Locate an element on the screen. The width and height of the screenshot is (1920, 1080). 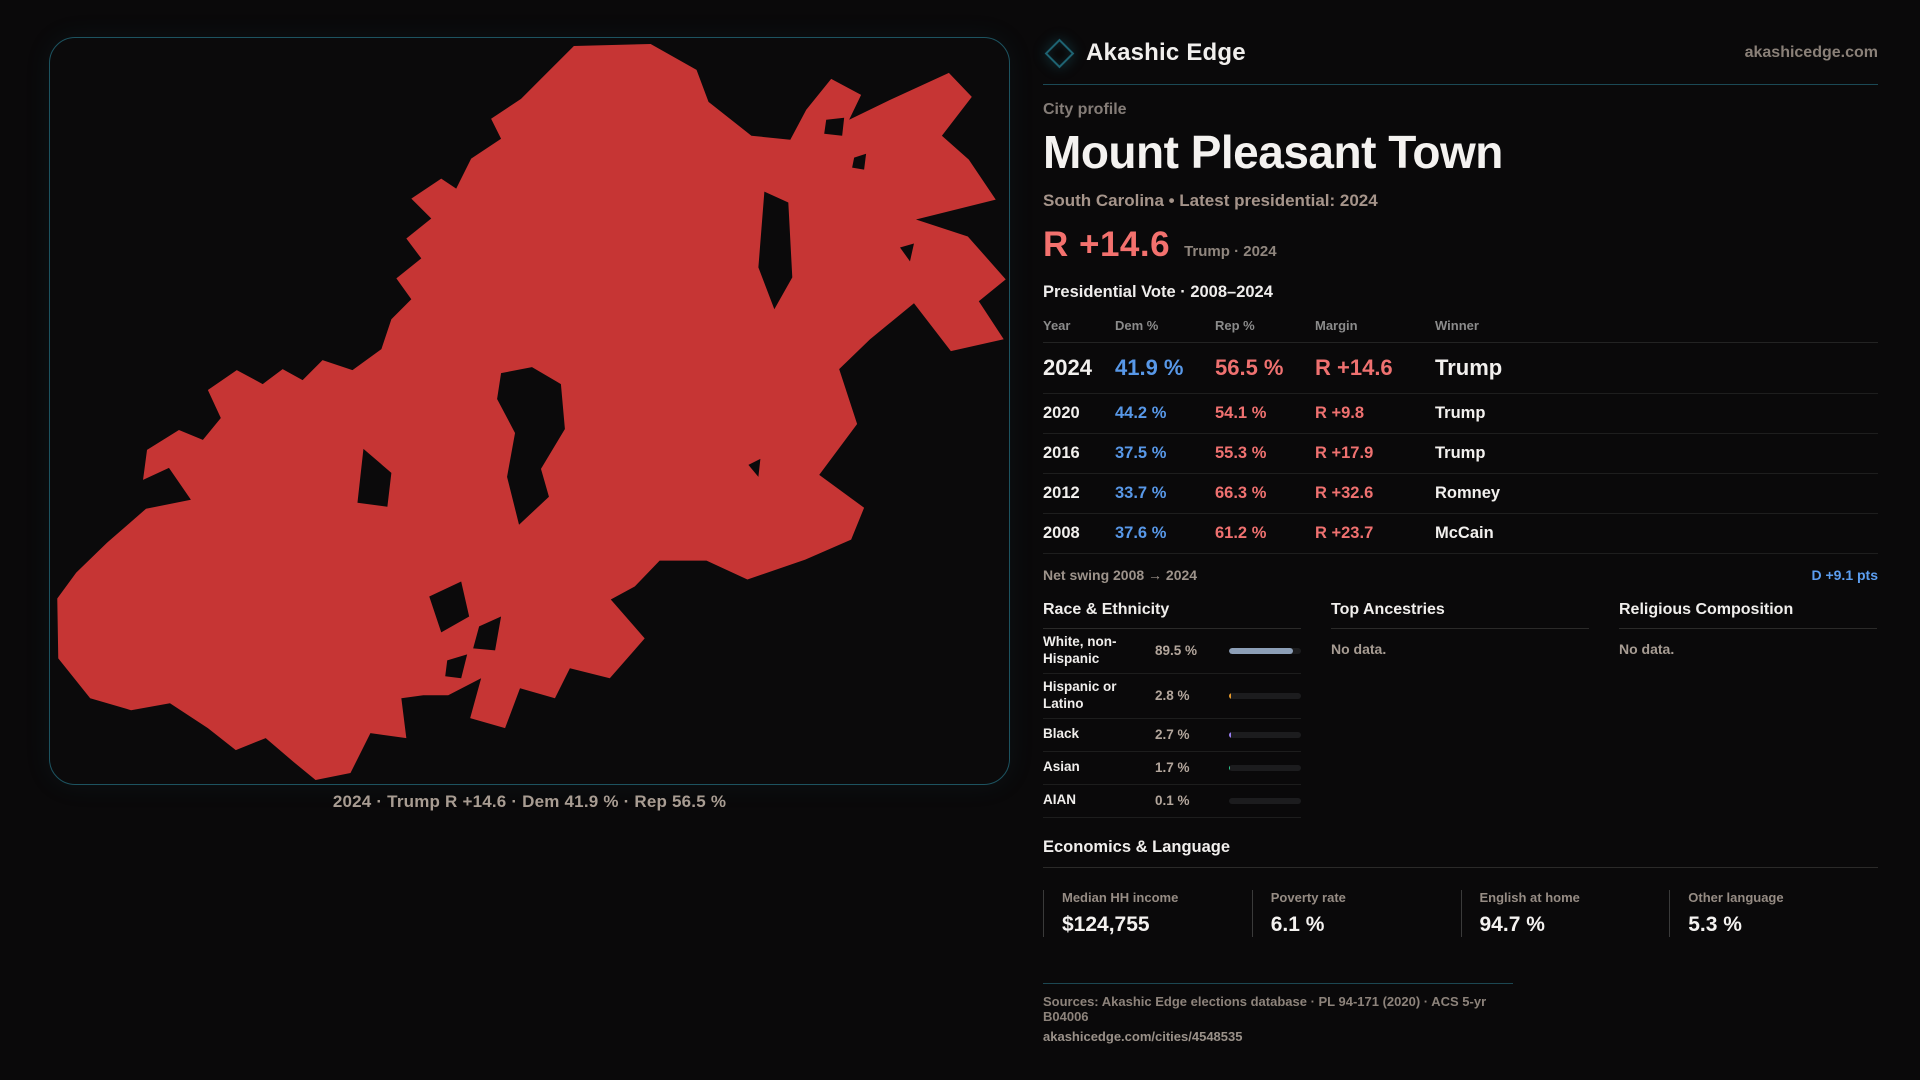
vote-table-title: Presidential Vote · 2008–2024 is located at coordinates (1158, 292).